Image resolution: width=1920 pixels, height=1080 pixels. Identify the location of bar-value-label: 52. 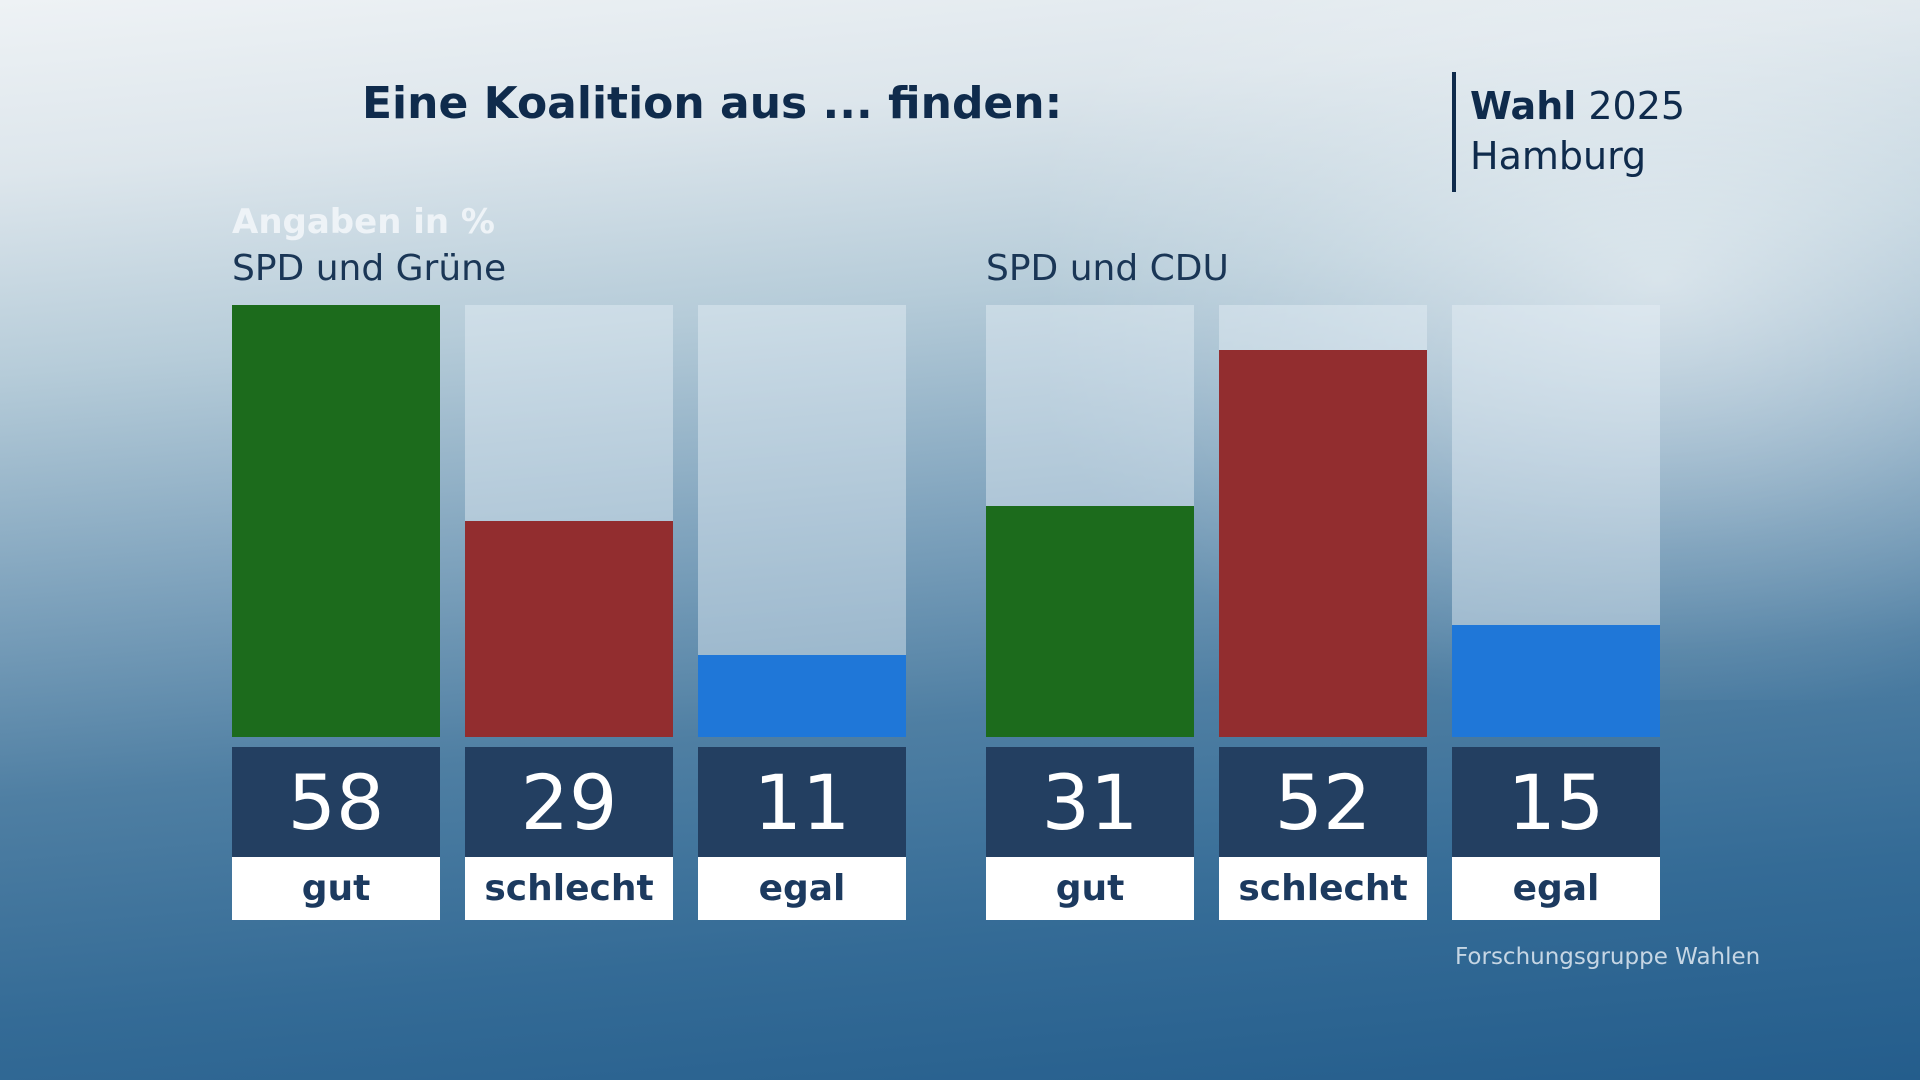
(1323, 802).